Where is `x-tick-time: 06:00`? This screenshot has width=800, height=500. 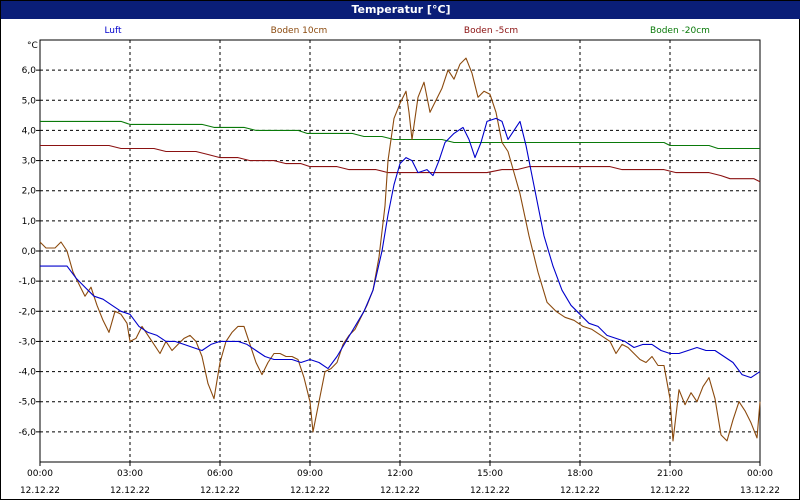 x-tick-time: 06:00 is located at coordinates (220, 474).